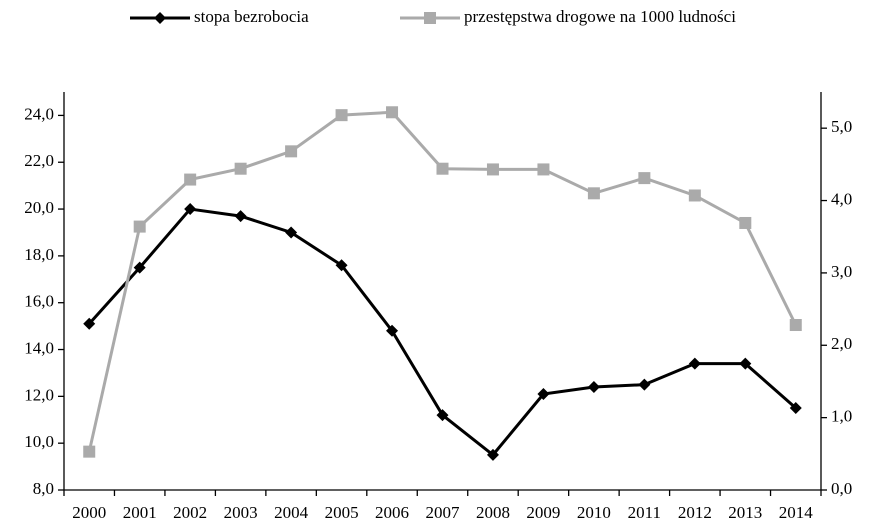  What do you see at coordinates (39, 394) in the screenshot?
I see `y-tick-label: 12,0` at bounding box center [39, 394].